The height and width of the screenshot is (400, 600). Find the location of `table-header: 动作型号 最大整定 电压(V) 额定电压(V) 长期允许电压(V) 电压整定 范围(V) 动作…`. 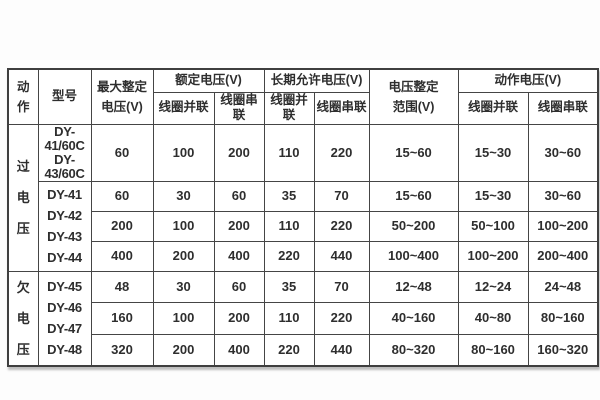

table-header: 动作型号 最大整定 电压(V) 额定电压(V) 长期允许电压(V) 电压整定 范围(V) 动作… is located at coordinates (303, 96).